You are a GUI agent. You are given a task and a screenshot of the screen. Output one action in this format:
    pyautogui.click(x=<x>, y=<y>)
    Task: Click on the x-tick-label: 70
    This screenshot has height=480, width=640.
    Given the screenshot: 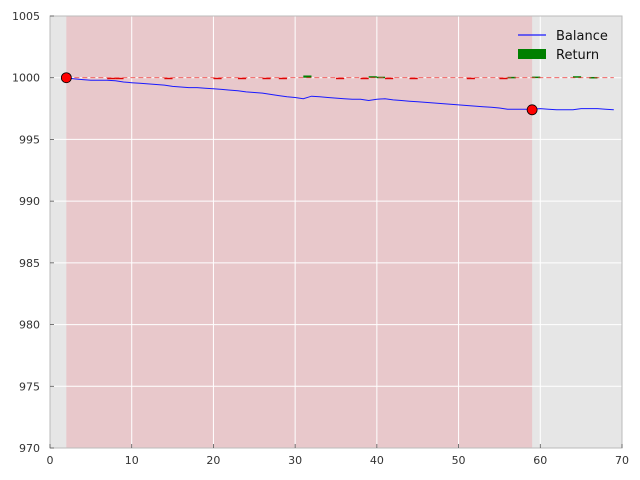 What is the action you would take?
    pyautogui.click(x=622, y=460)
    